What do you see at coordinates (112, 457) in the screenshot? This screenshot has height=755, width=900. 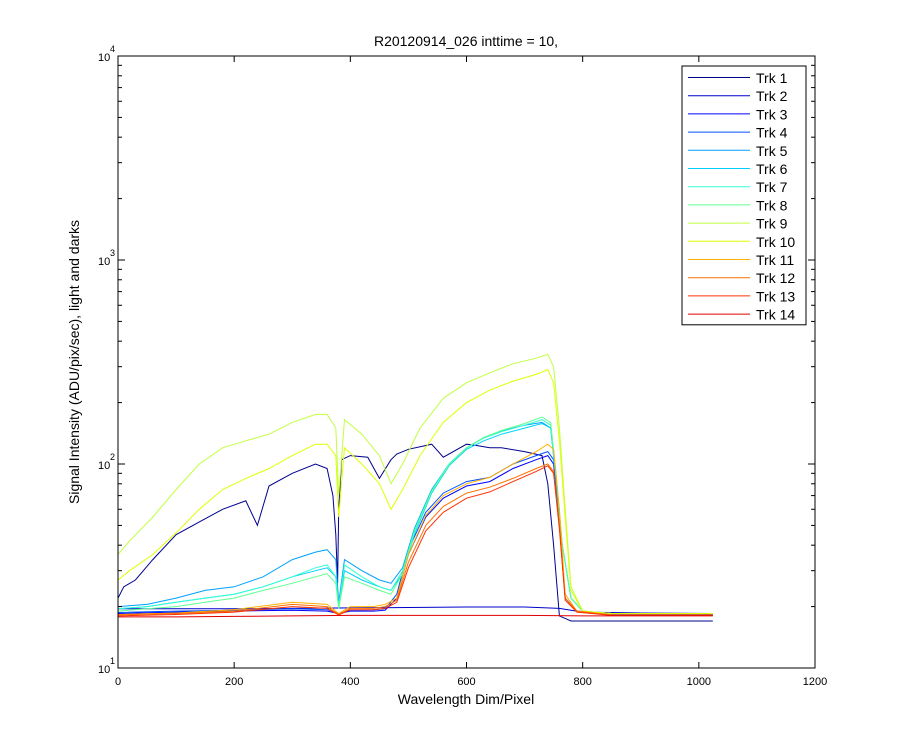 I see `y-tick-exponent: 2` at bounding box center [112, 457].